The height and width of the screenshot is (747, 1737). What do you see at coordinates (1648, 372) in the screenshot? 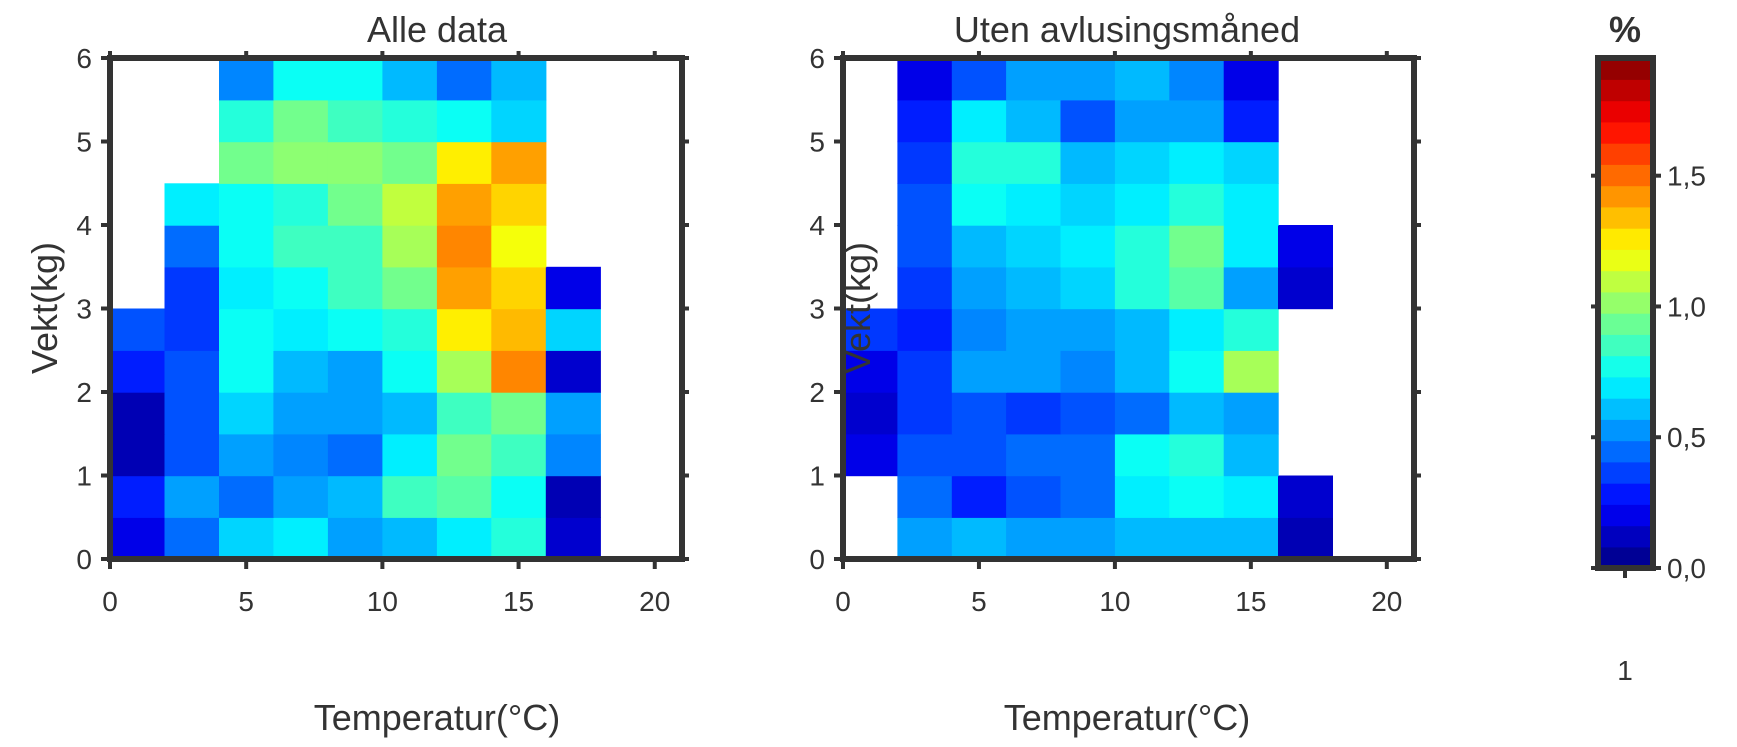
I see `colorbar-ticks: 0,0 0,5 1,0 1,5` at bounding box center [1648, 372].